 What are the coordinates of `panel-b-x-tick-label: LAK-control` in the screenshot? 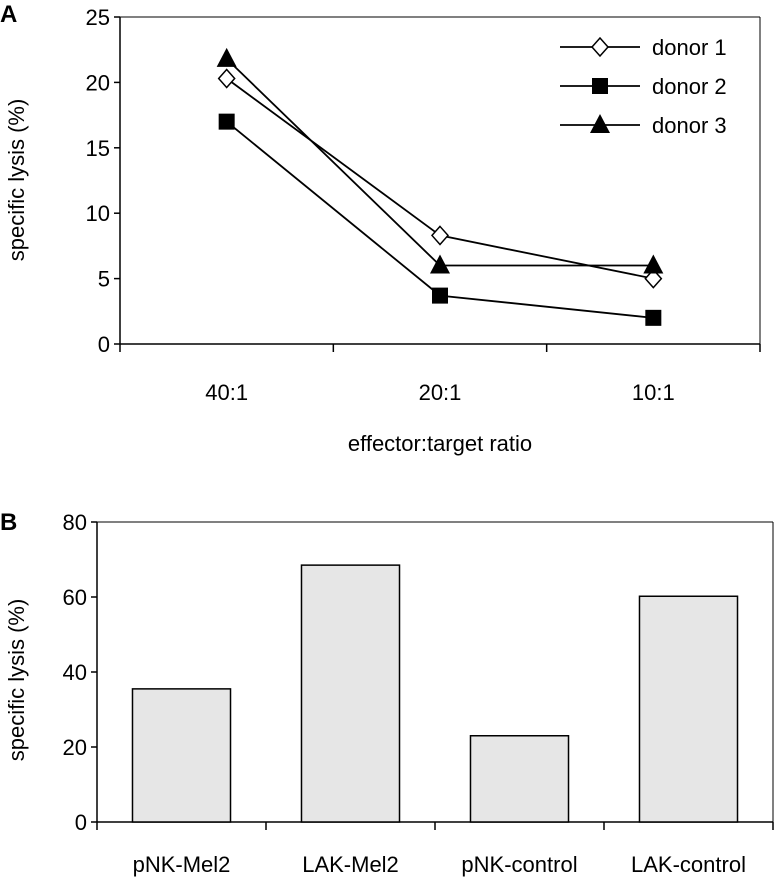 It's located at (688, 864).